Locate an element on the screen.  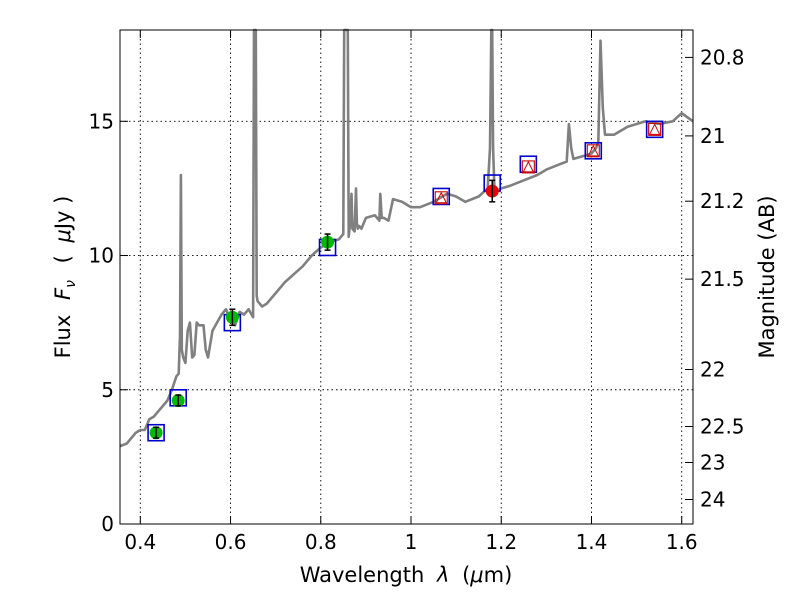
y-axis-label: Flux Fν ( μJy ) is located at coordinates (65, 277).